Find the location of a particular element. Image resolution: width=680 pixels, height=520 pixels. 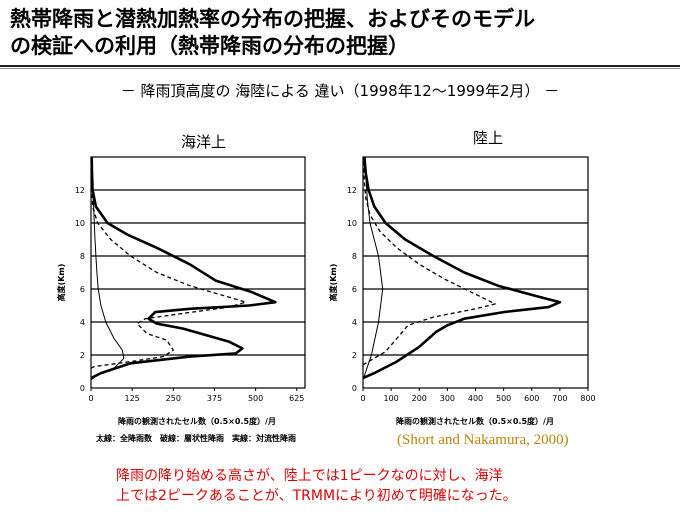

line-legend: 太線：全降雨数 破線：層状性降雨 実線：対流性降雨 is located at coordinates (196, 438).